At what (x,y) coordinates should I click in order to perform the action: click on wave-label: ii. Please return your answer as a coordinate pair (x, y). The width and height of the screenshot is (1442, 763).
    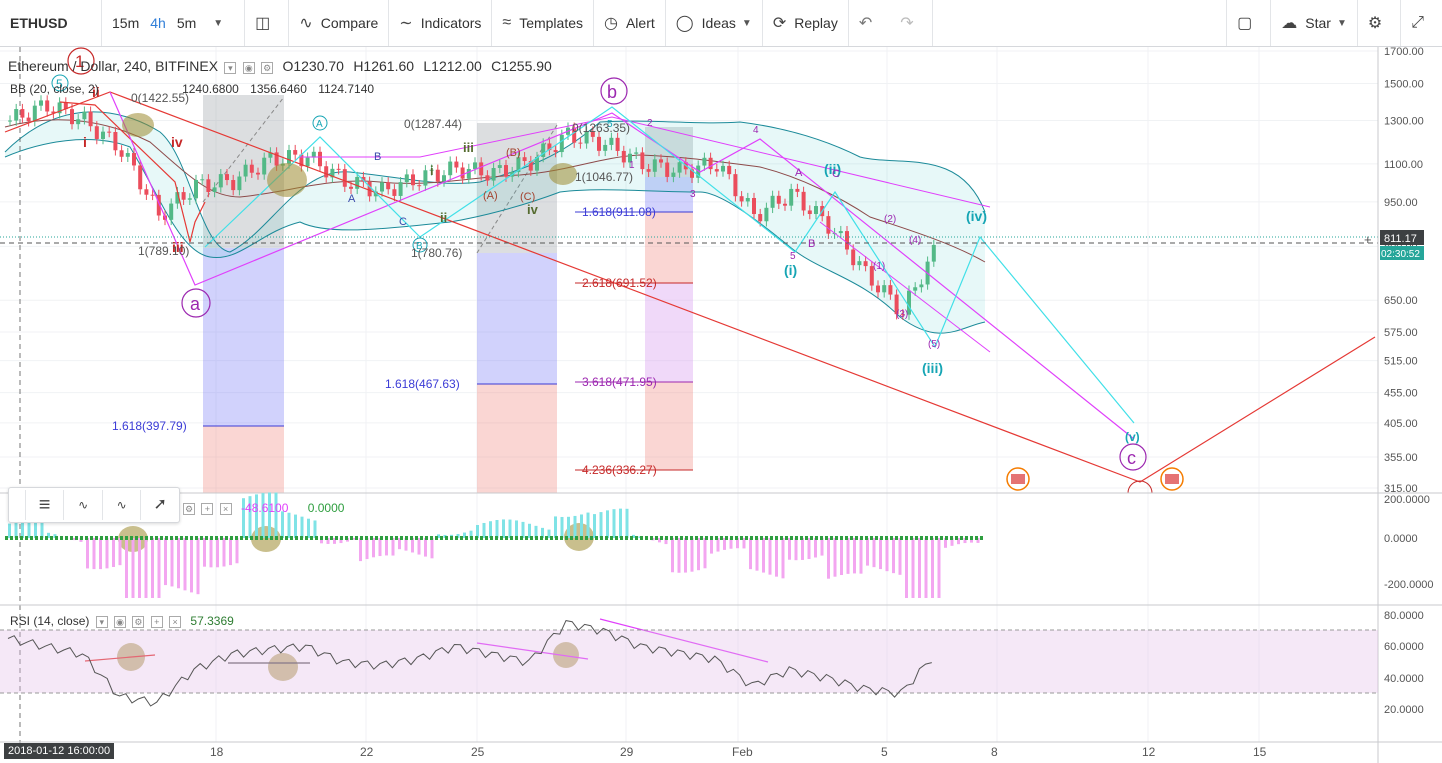
    Looking at the image, I should click on (96, 92).